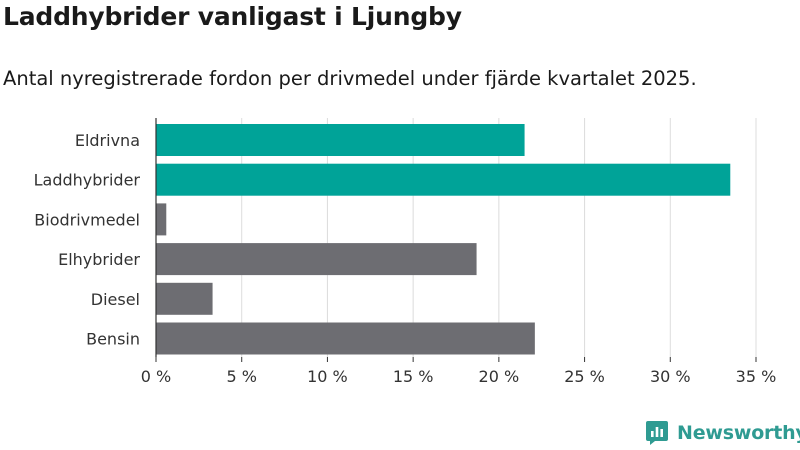  What do you see at coordinates (584, 376) in the screenshot?
I see `x-tick-label: 25 %` at bounding box center [584, 376].